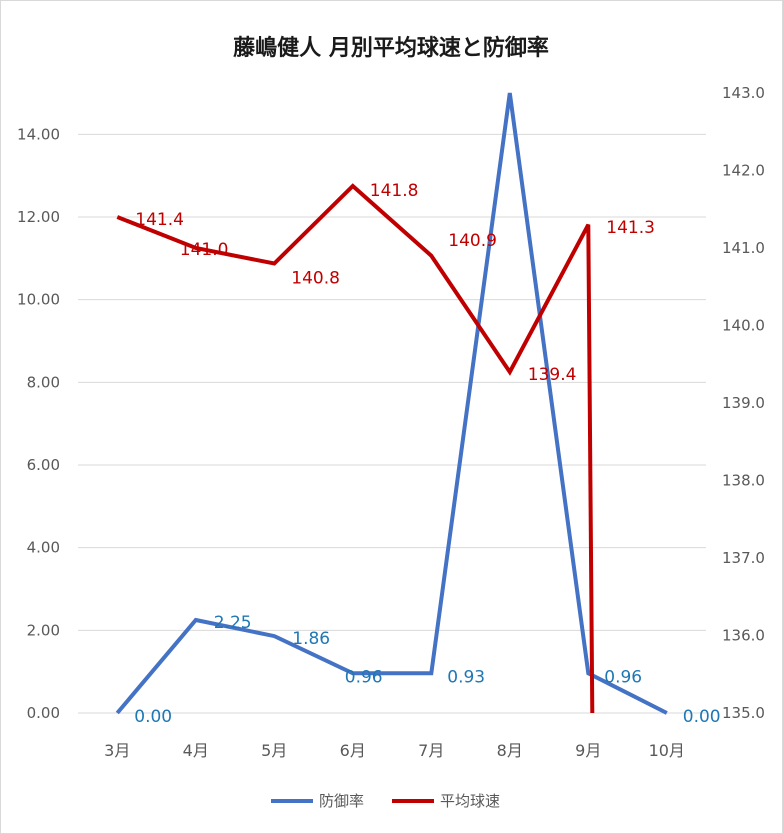 This screenshot has height=834, width=783. What do you see at coordinates (391, 48) in the screenshot?
I see `chart-title: 藤嶋健人 月別平均球速と防御率` at bounding box center [391, 48].